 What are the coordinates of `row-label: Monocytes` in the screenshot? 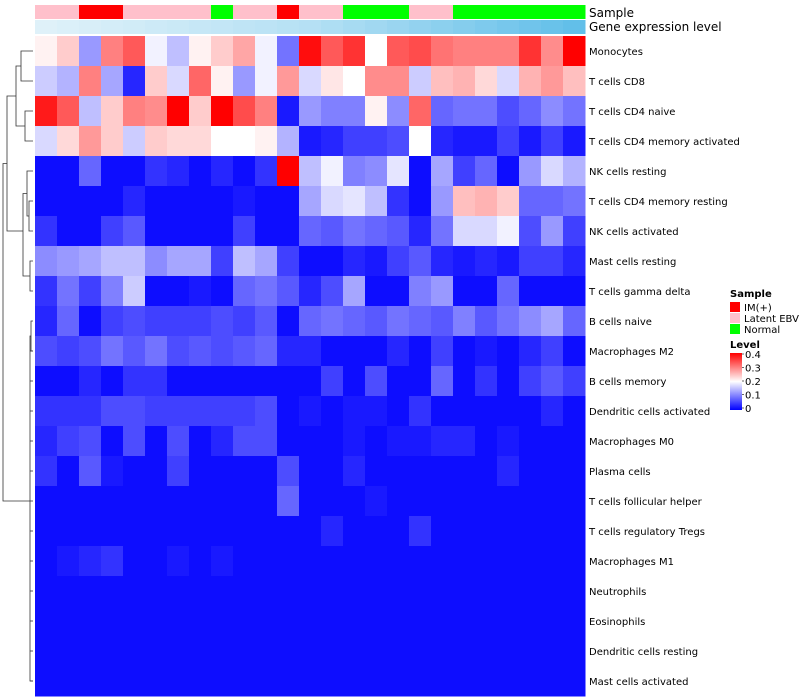 It's located at (616, 52).